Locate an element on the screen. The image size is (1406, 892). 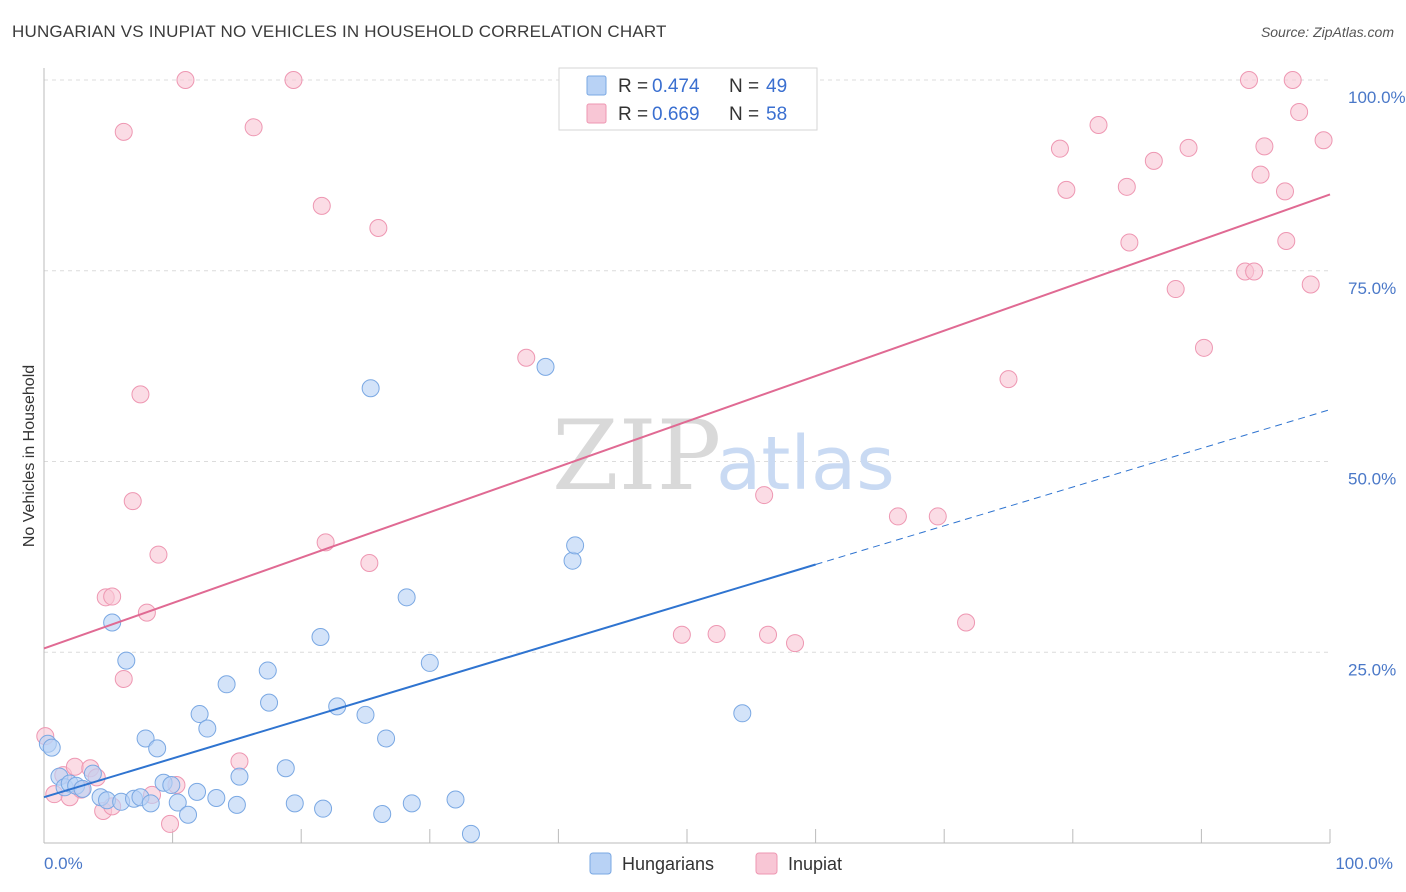
legend-label-hungarians: Hungarians is located at coordinates (668, 864).